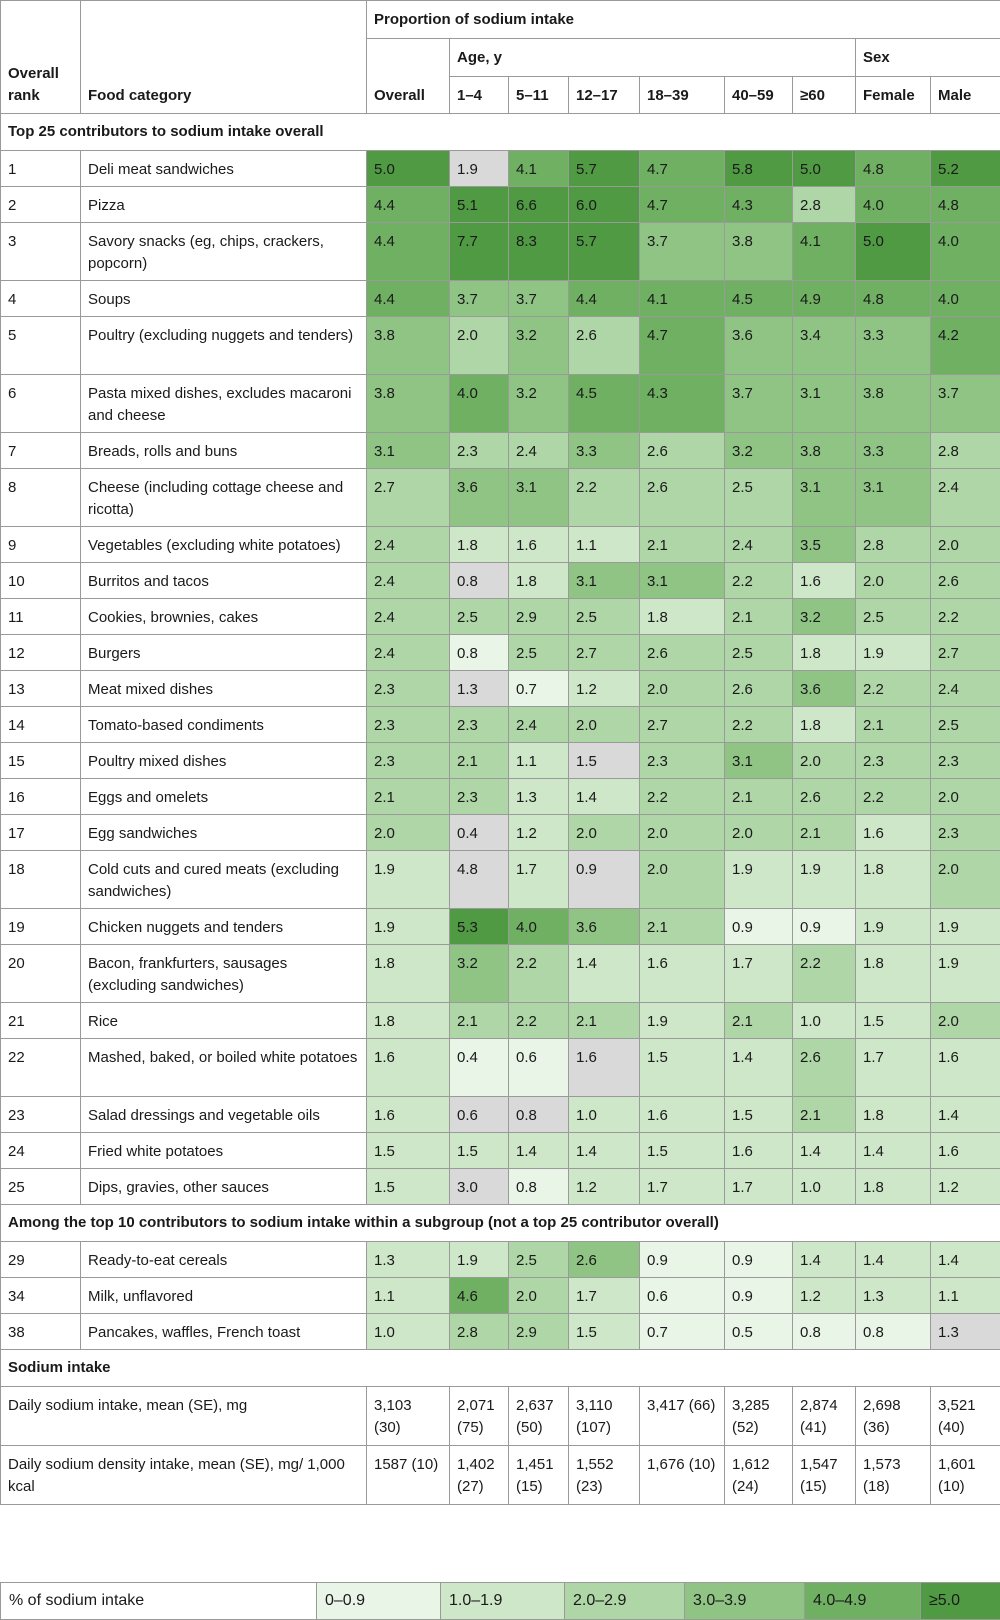  What do you see at coordinates (538, 95) in the screenshot?
I see `col-age-5-11-header: 5–11` at bounding box center [538, 95].